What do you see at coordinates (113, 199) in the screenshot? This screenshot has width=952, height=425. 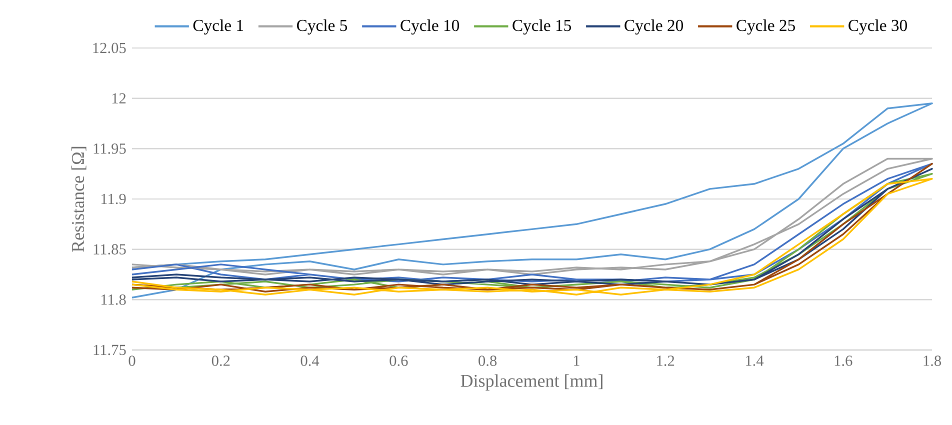 I see `y-tick-label: 11.9` at bounding box center [113, 199].